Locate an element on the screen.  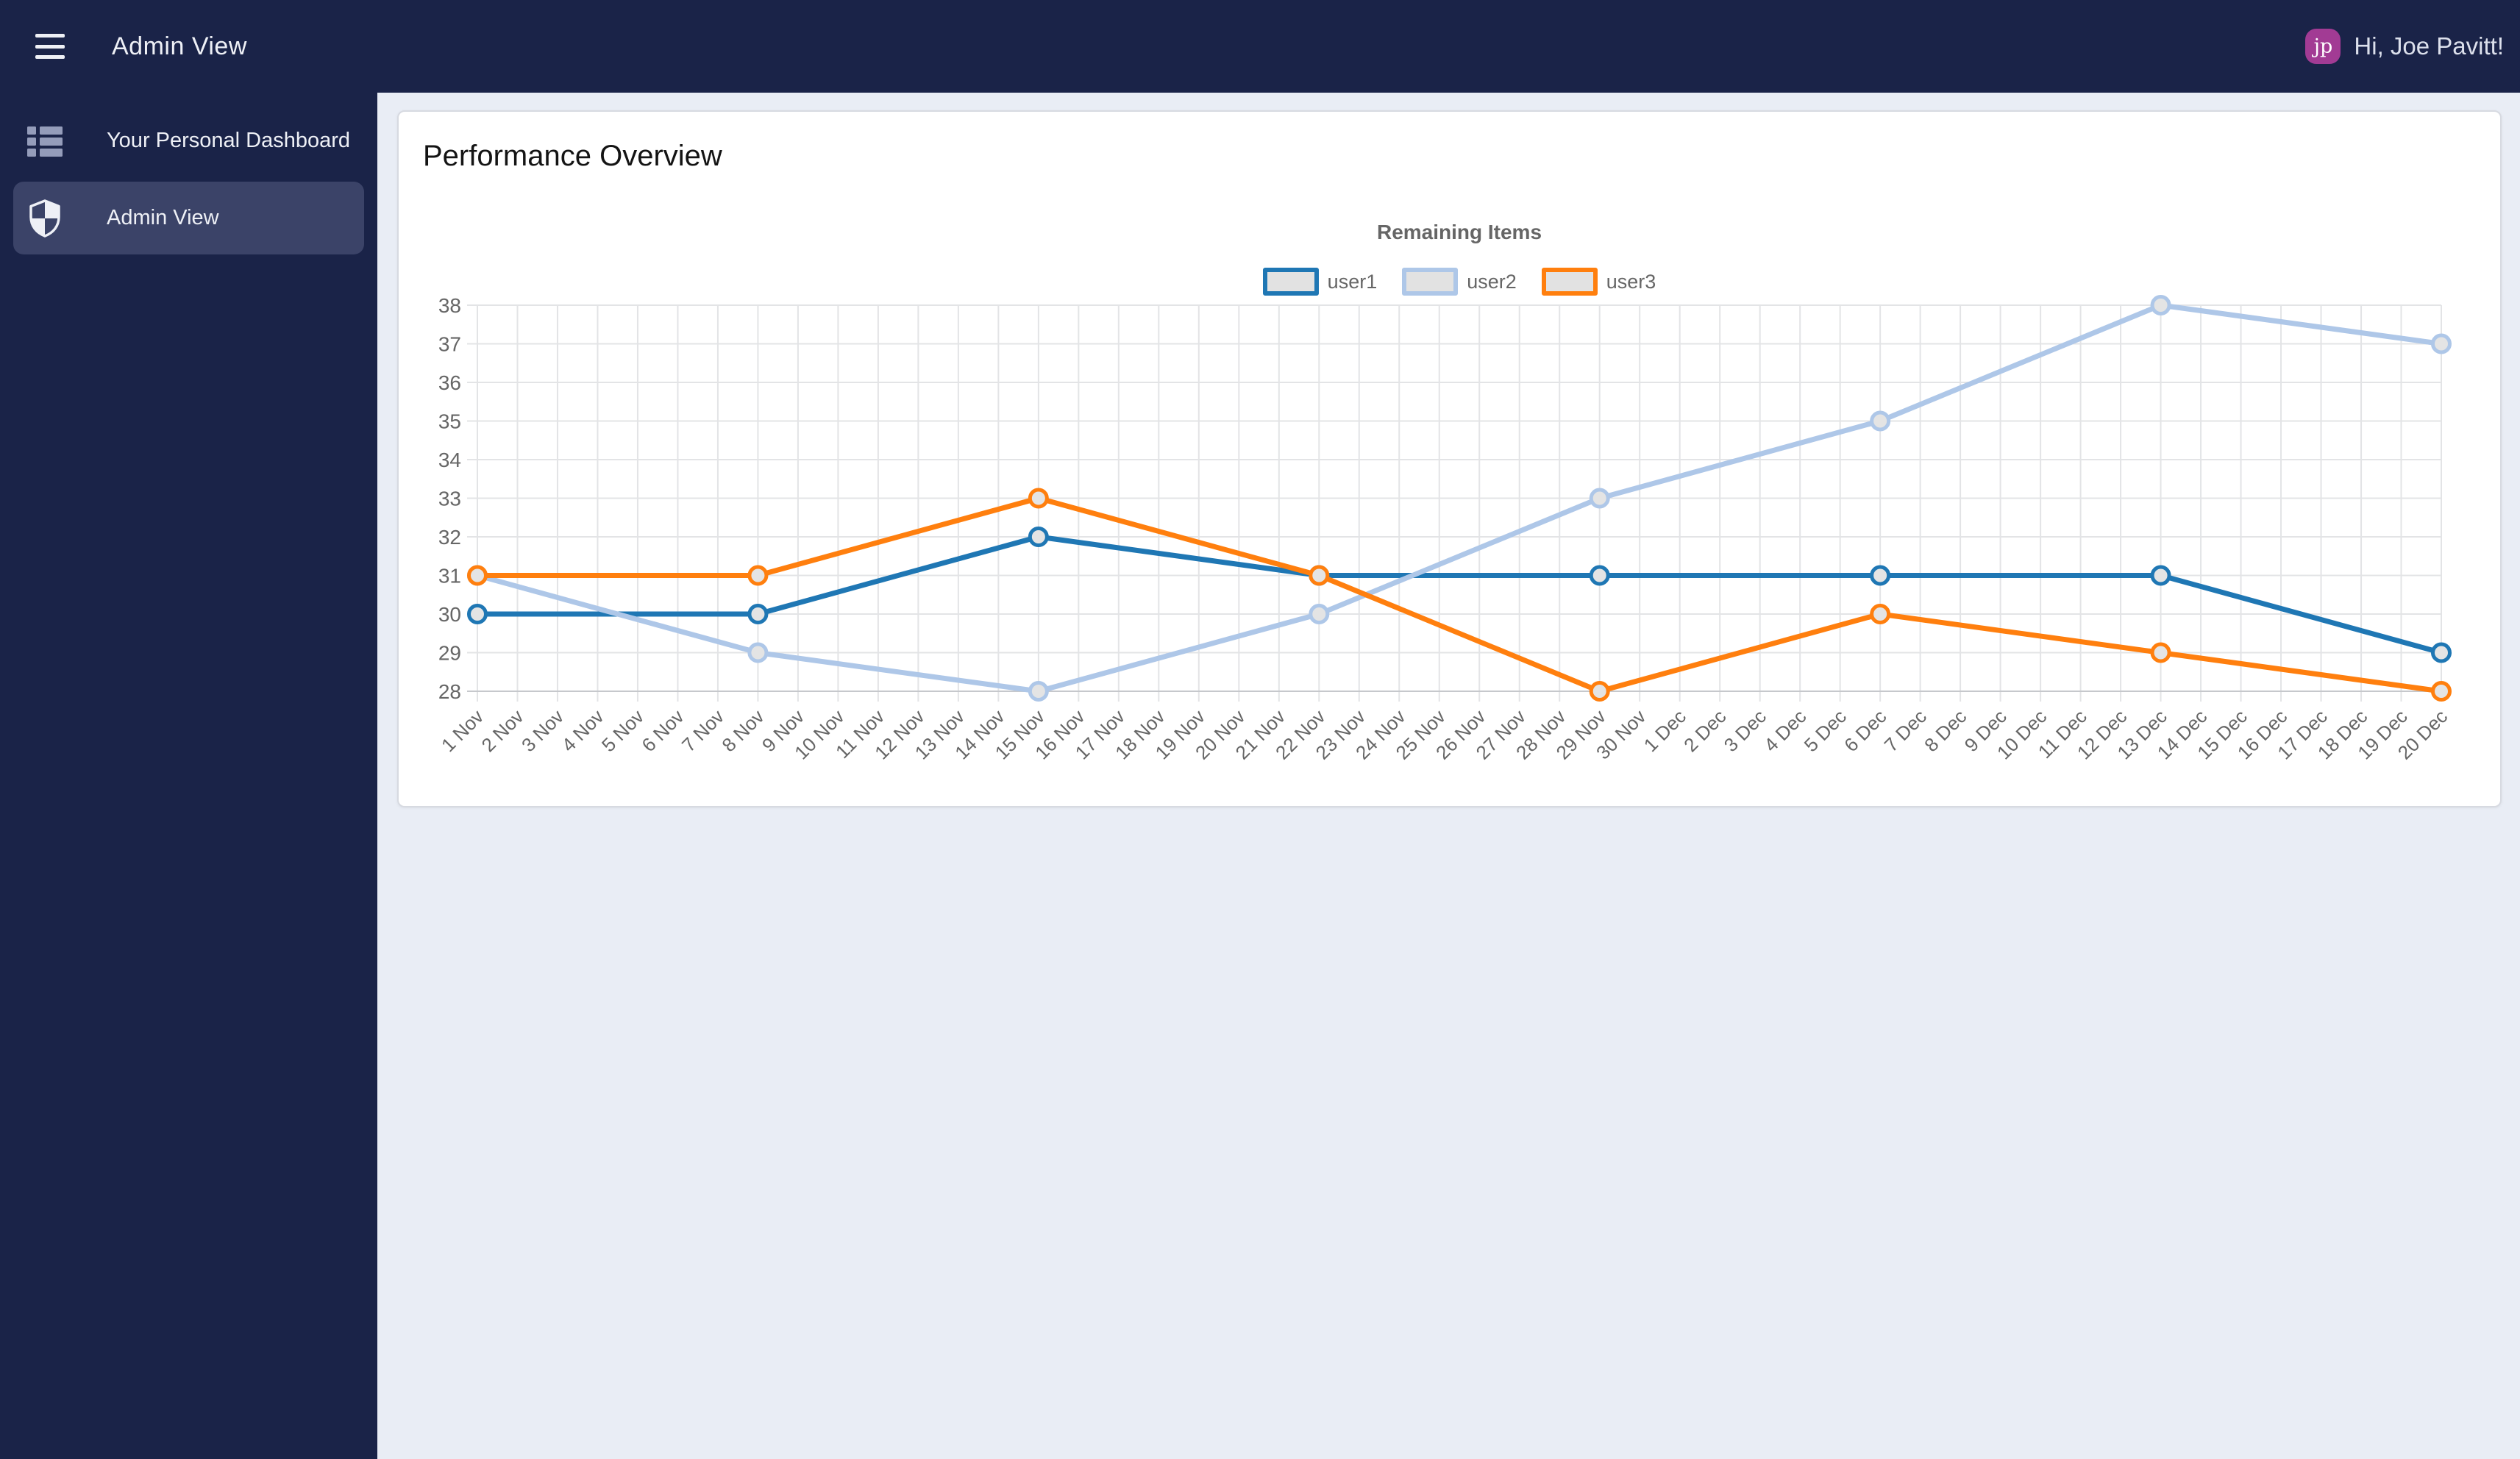
legend-label-user1: user1 is located at coordinates (1353, 281).